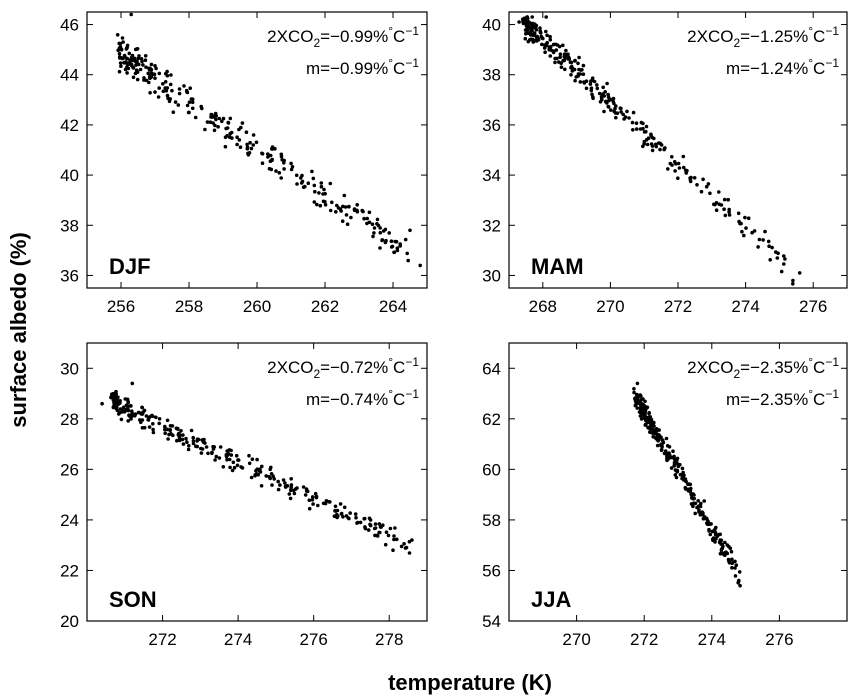 This screenshot has width=854, height=696. I want to click on scatter-points, so click(659, 150).